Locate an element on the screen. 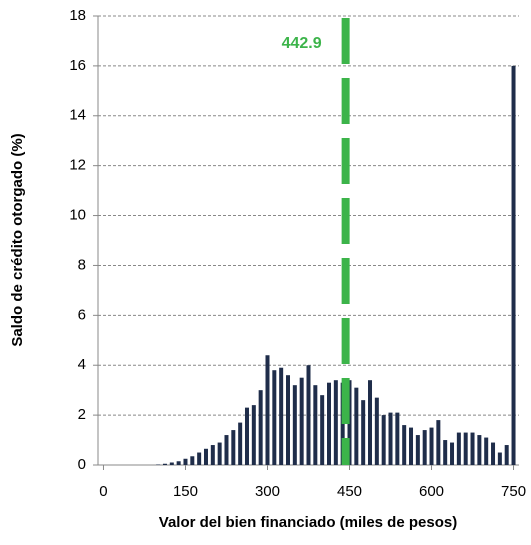 The height and width of the screenshot is (545, 531). y-tick-label: 10 is located at coordinates (77, 215).